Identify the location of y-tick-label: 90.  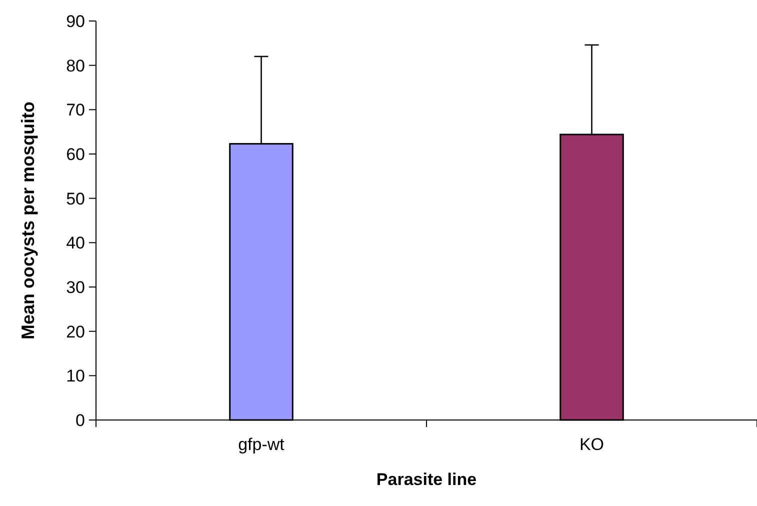
(75, 21).